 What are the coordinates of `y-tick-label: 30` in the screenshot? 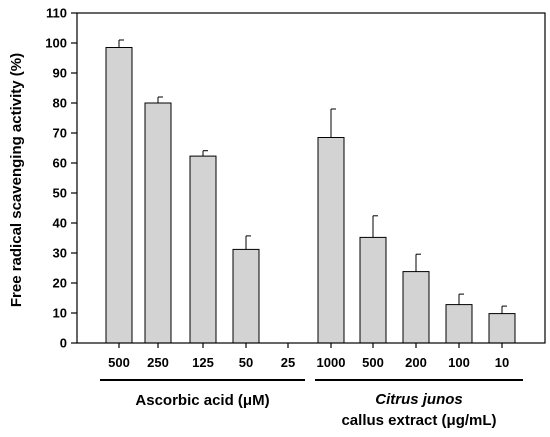 It's located at (60, 253).